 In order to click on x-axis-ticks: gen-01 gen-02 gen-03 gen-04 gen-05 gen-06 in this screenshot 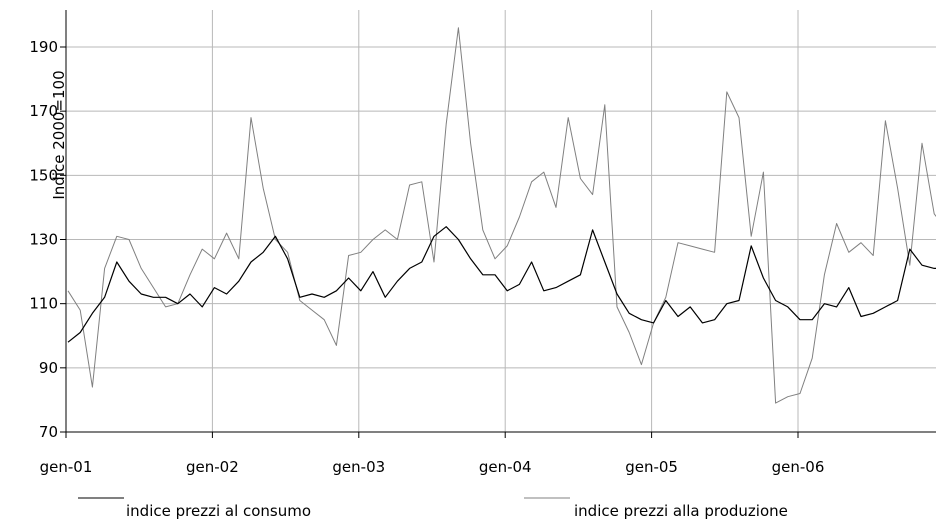, I will do `click(432, 454)`.